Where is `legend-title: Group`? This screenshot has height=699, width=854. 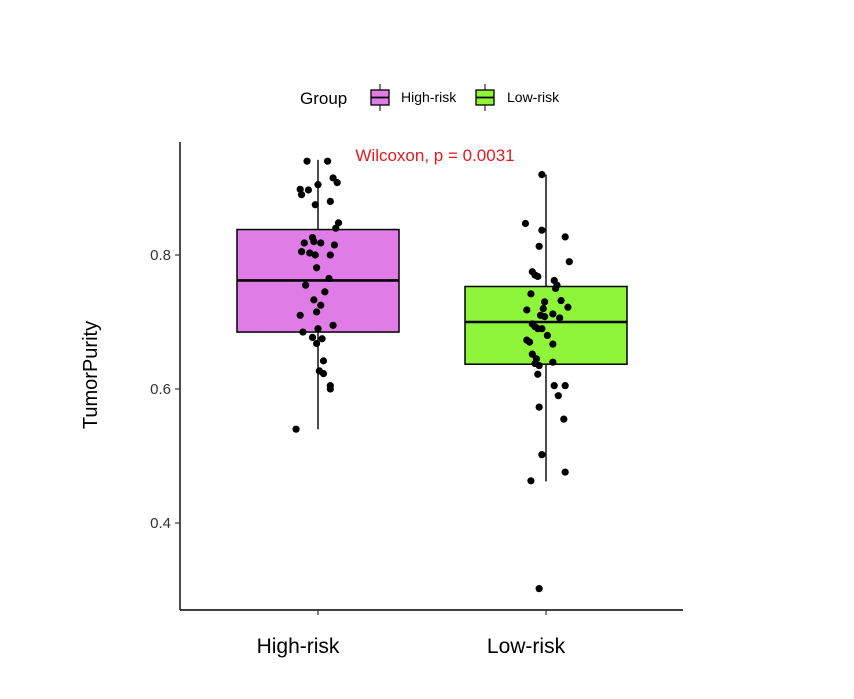
legend-title: Group is located at coordinates (323, 98).